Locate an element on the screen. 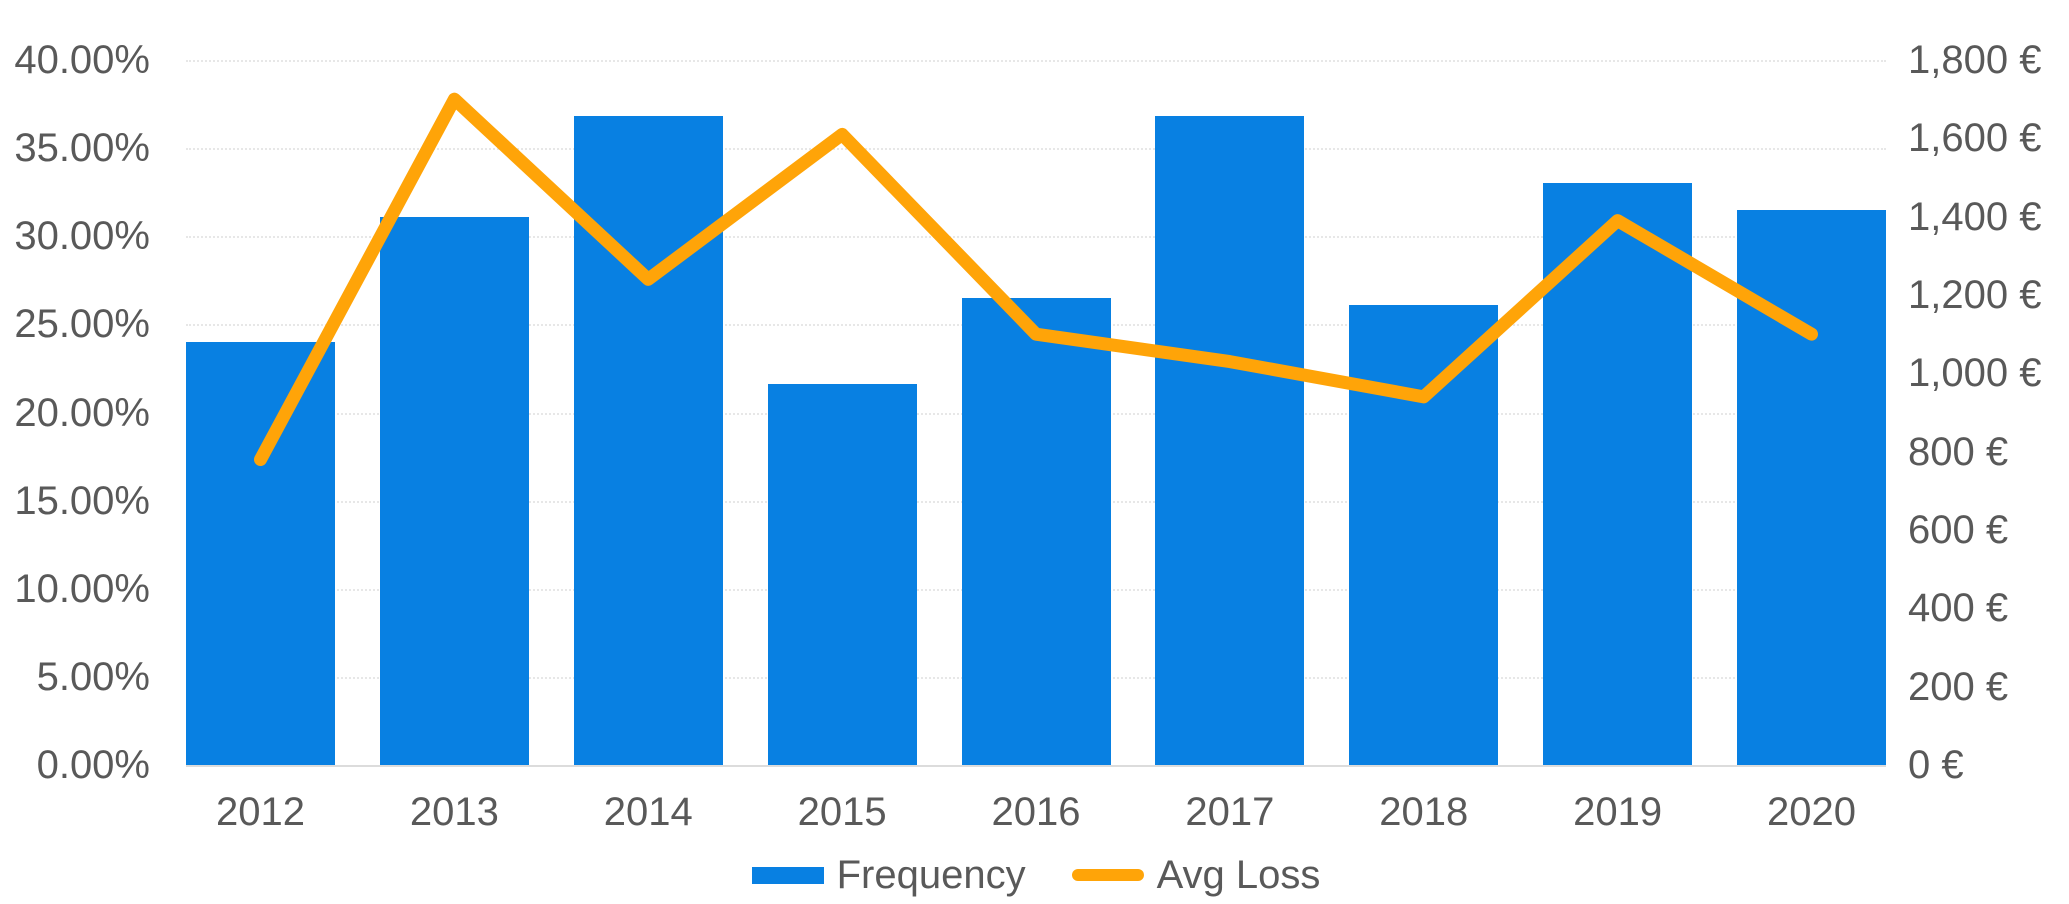 This screenshot has width=2069, height=904. bar-2020 is located at coordinates (1811, 487).